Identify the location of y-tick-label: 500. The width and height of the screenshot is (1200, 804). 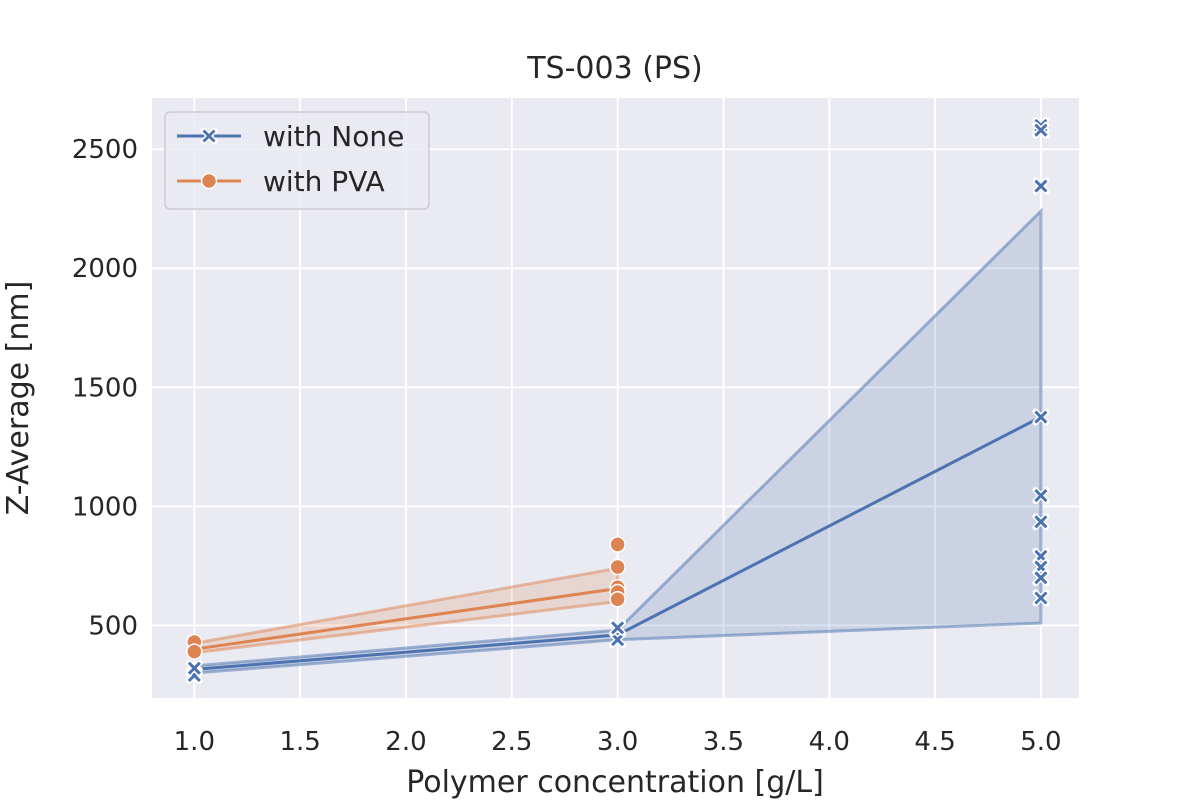
(113, 626).